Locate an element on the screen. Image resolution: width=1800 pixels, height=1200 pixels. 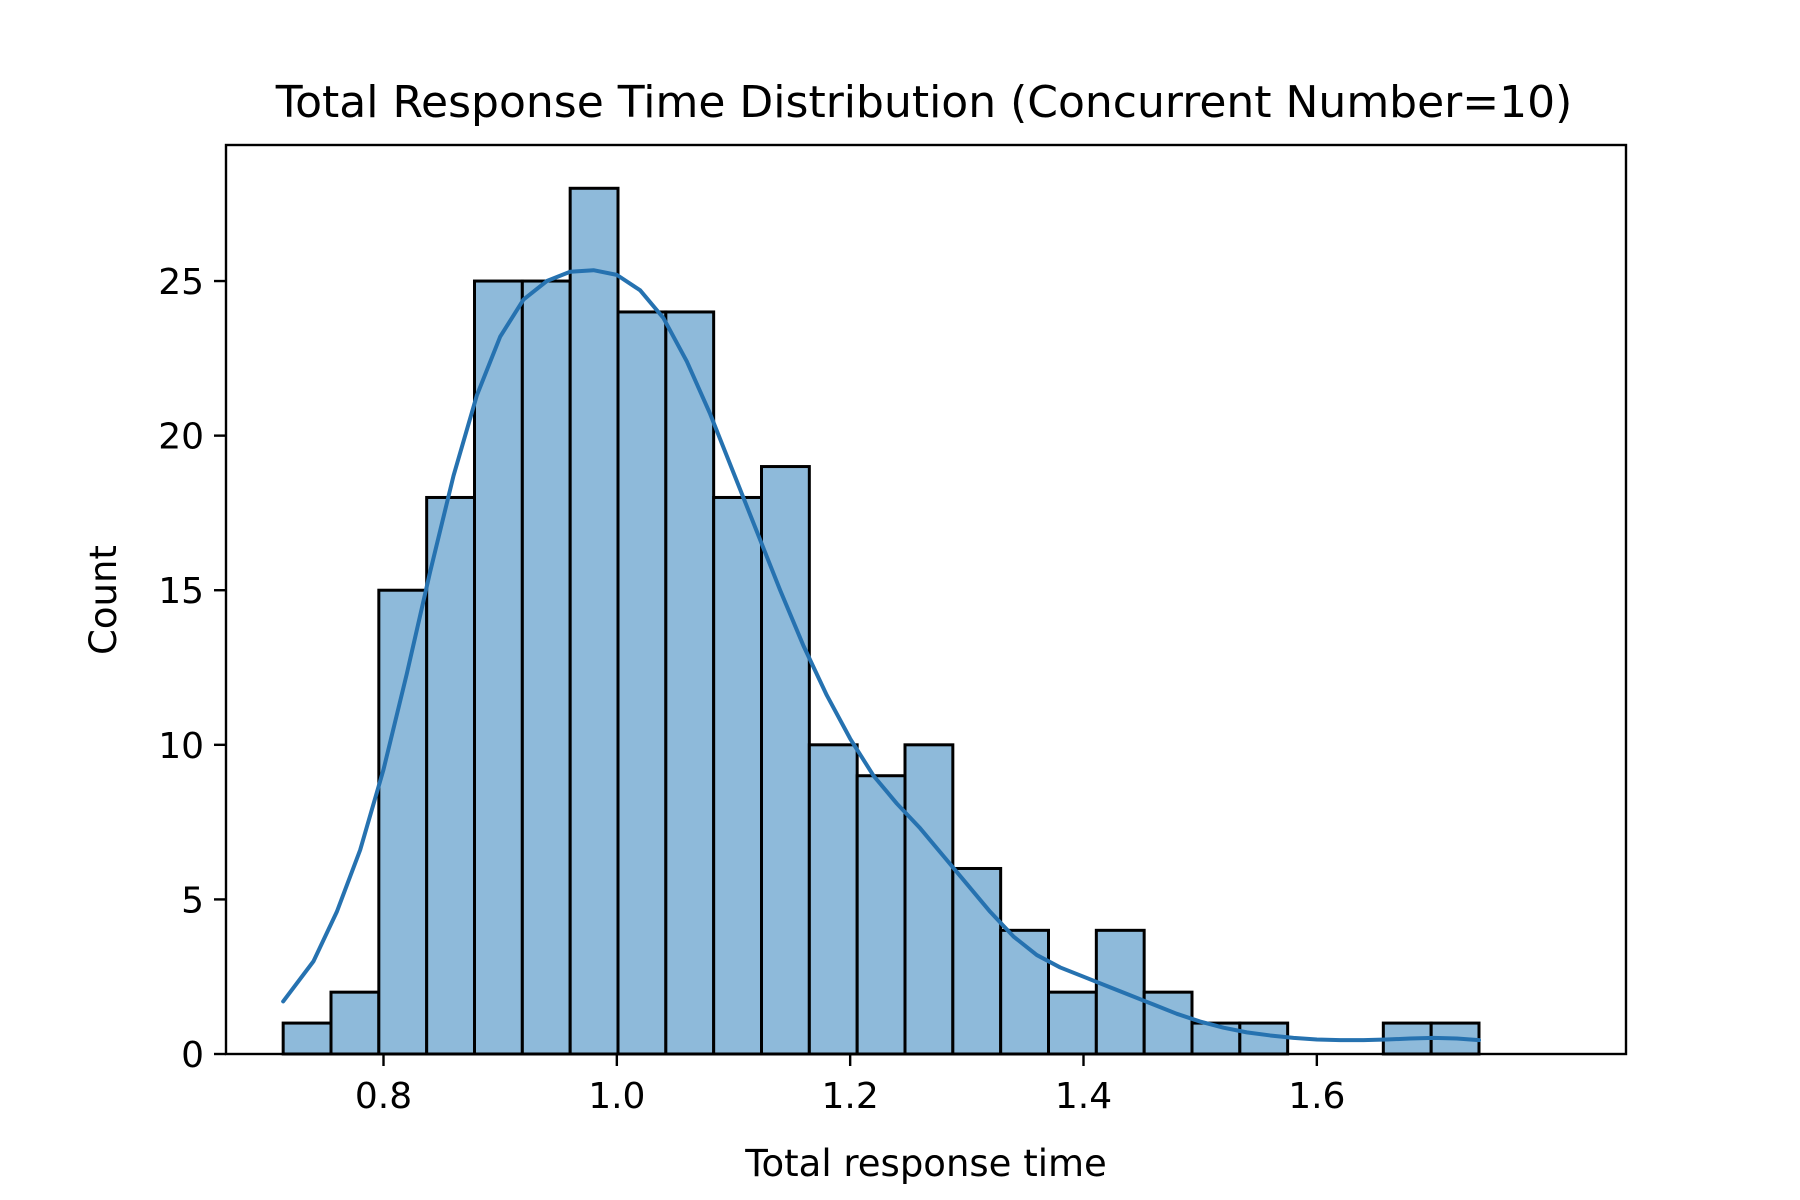
y-tick-label: 10 is located at coordinates (181, 746).